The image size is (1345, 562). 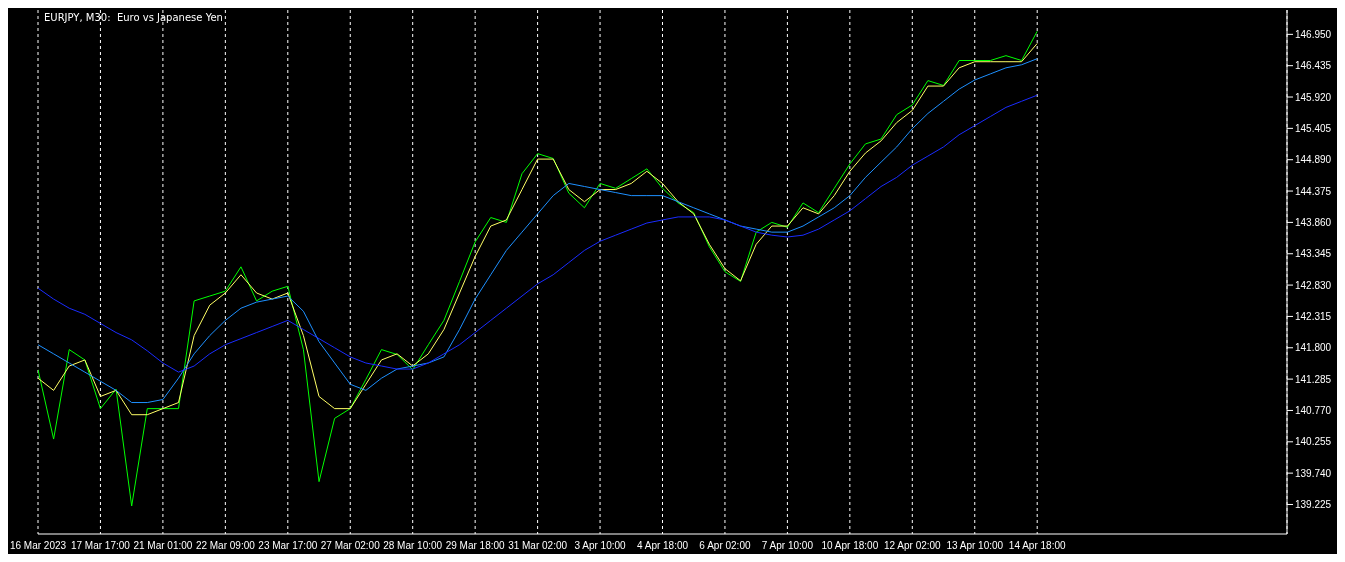 I want to click on y-tick-label: 142.315, so click(x=1313, y=316).